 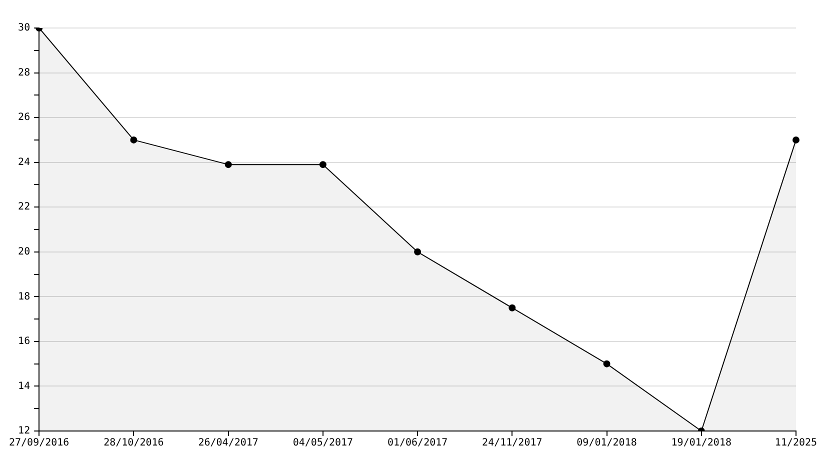 I want to click on x-tick-label: 09/01/2018, so click(x=606, y=443).